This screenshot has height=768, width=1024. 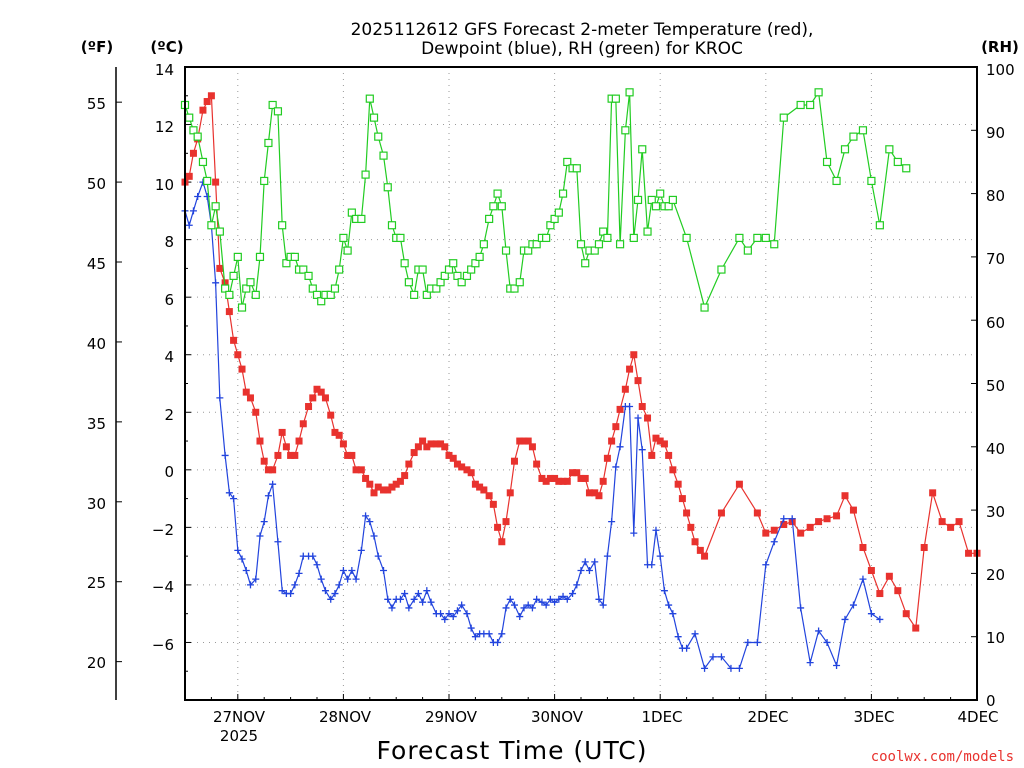 I want to click on rh-tick-label: 90, so click(x=995, y=133).